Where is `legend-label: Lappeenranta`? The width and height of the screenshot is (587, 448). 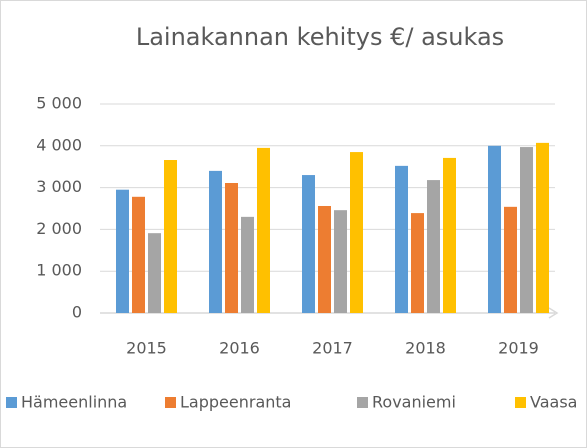
legend-label: Lappeenranta is located at coordinates (235, 402).